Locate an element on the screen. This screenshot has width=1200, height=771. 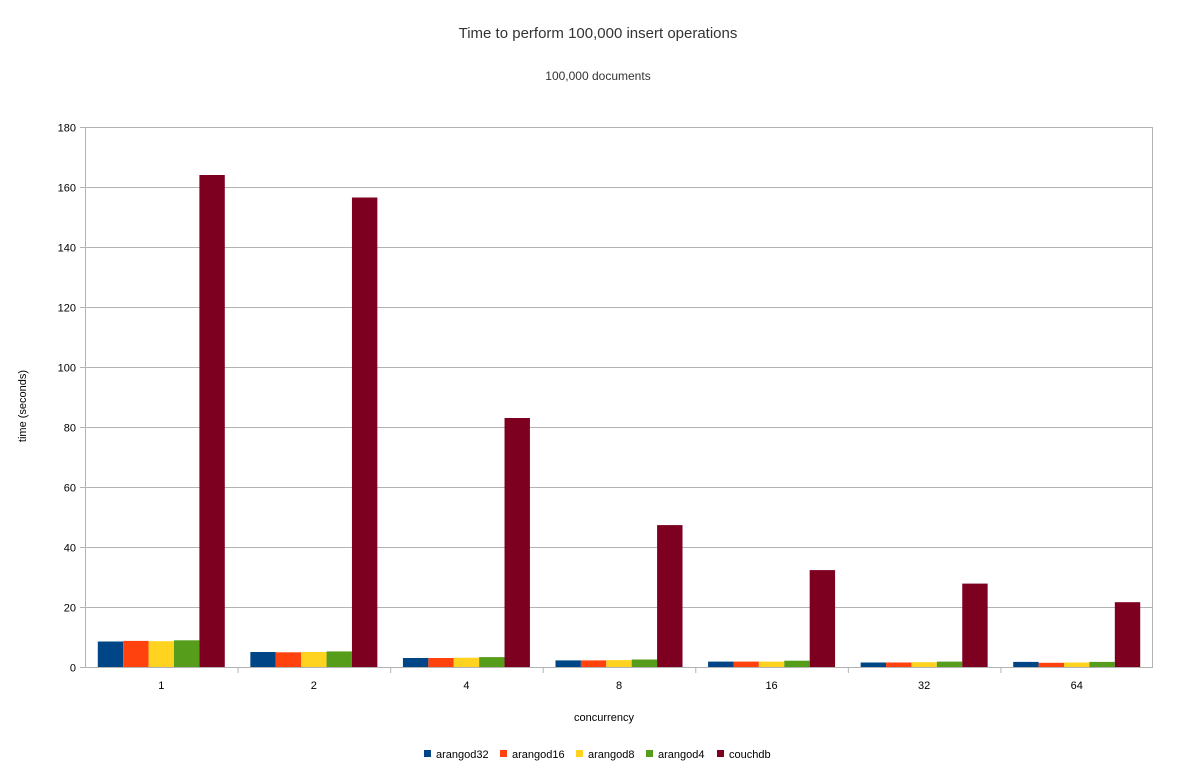
y-tick-label: 20 is located at coordinates (70, 609).